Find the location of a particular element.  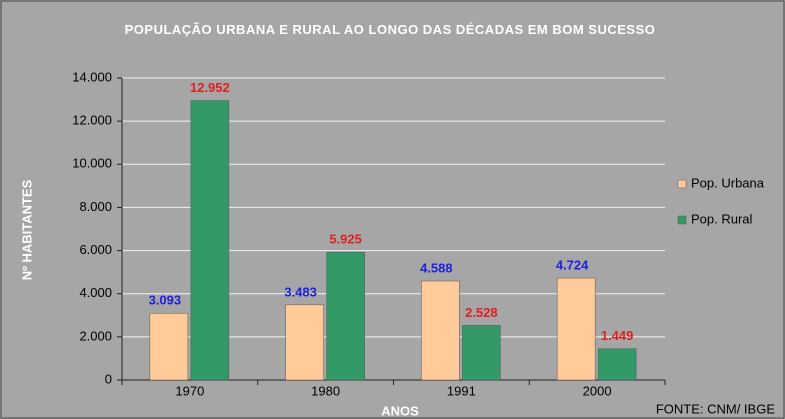

y-tick-label: 14.000 is located at coordinates (92, 76).